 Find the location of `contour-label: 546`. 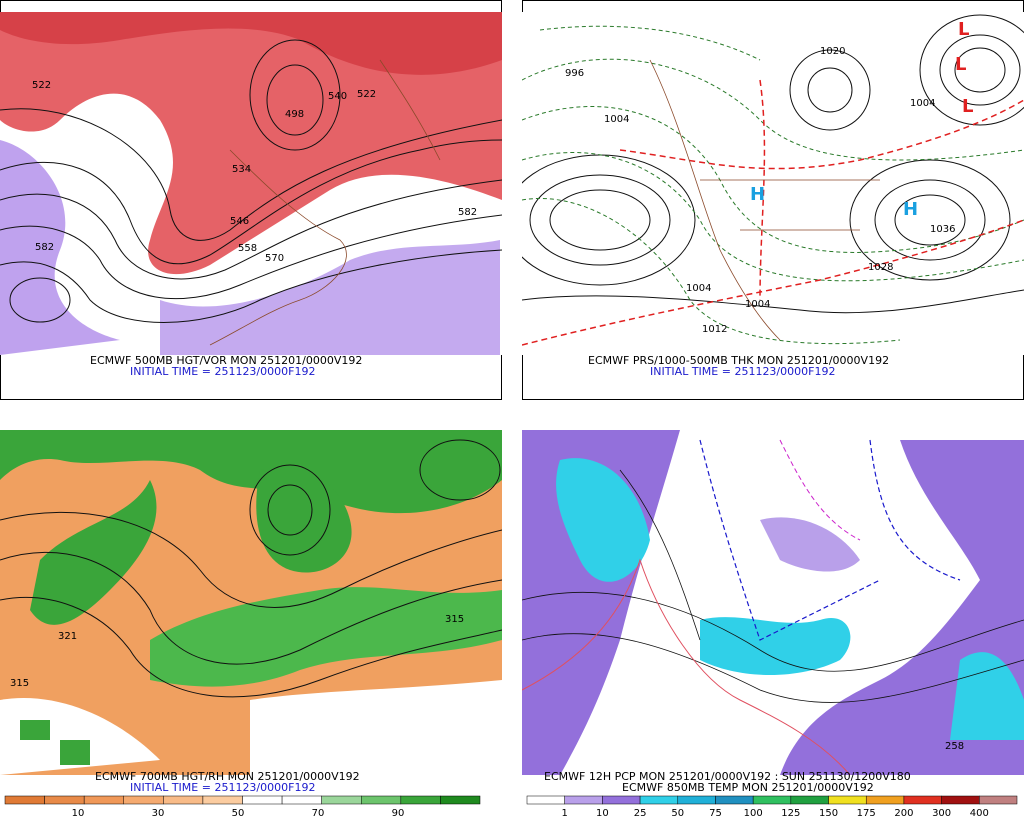

contour-label: 546 is located at coordinates (239, 221).